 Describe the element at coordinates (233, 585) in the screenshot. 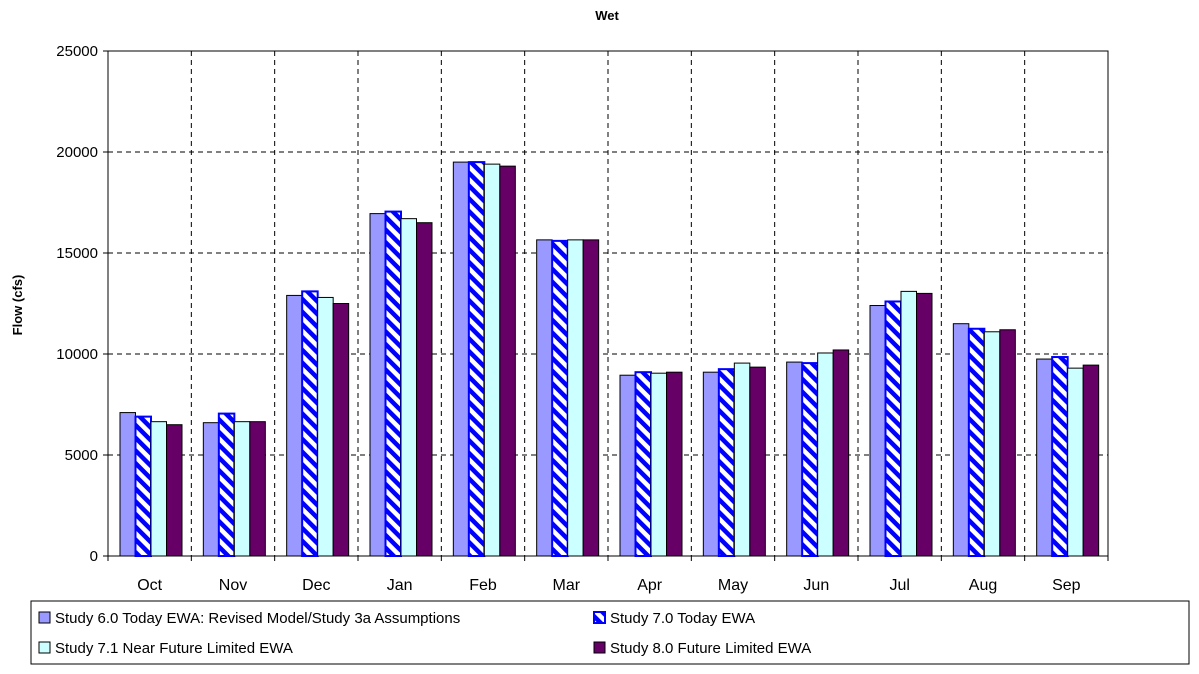

I see `x-tick-label: Nov` at that location.